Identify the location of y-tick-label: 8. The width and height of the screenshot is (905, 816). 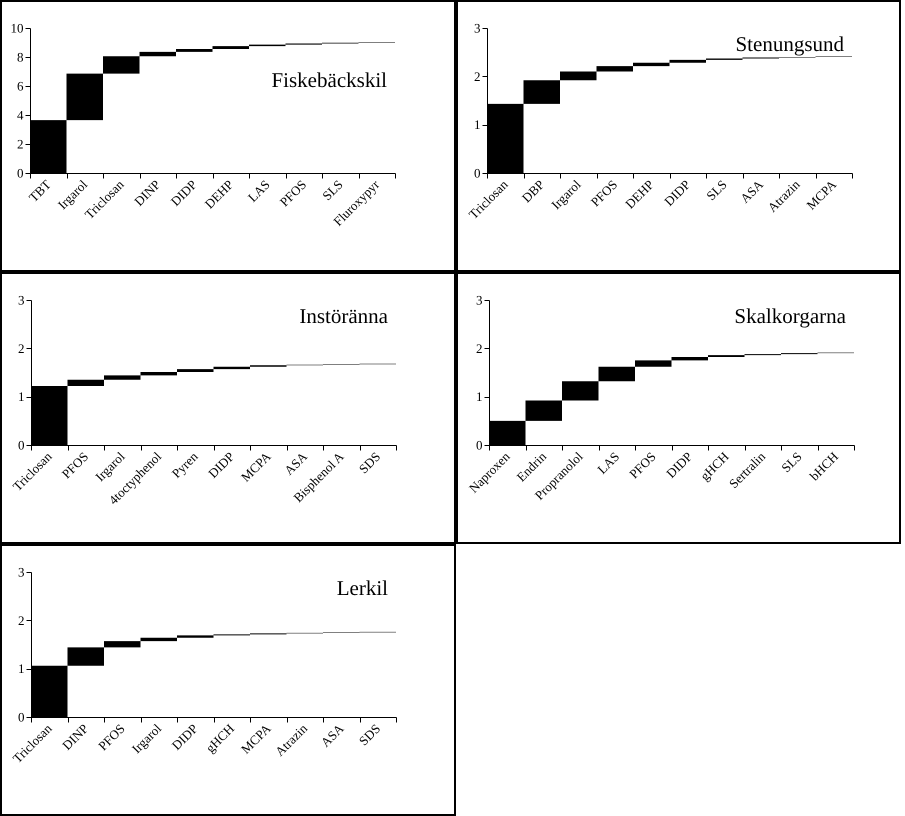
(20, 57).